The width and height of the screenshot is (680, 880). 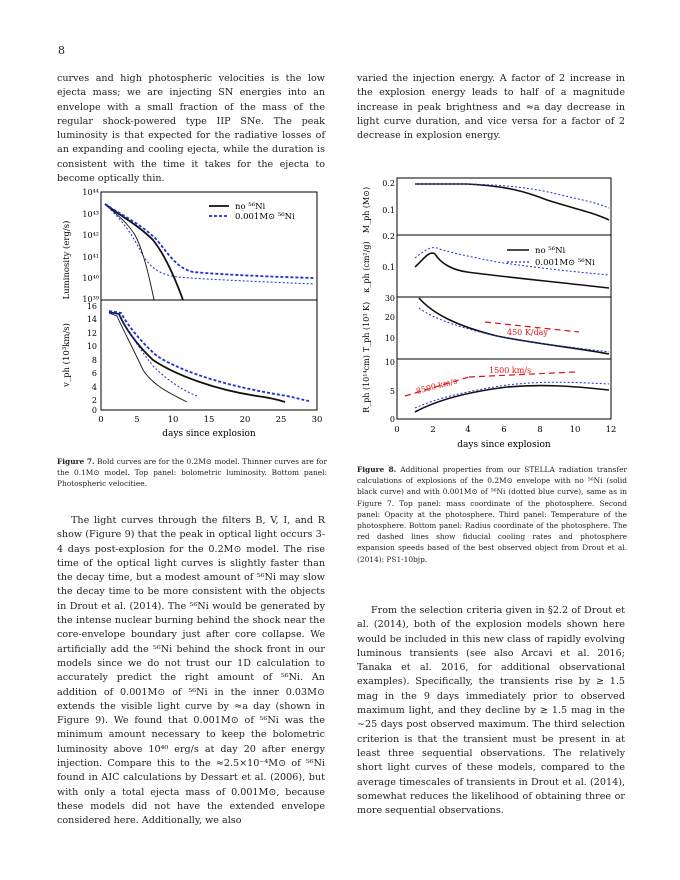 What do you see at coordinates (90, 278) in the screenshot?
I see `fig7-ytick: 10⁴⁰` at bounding box center [90, 278].